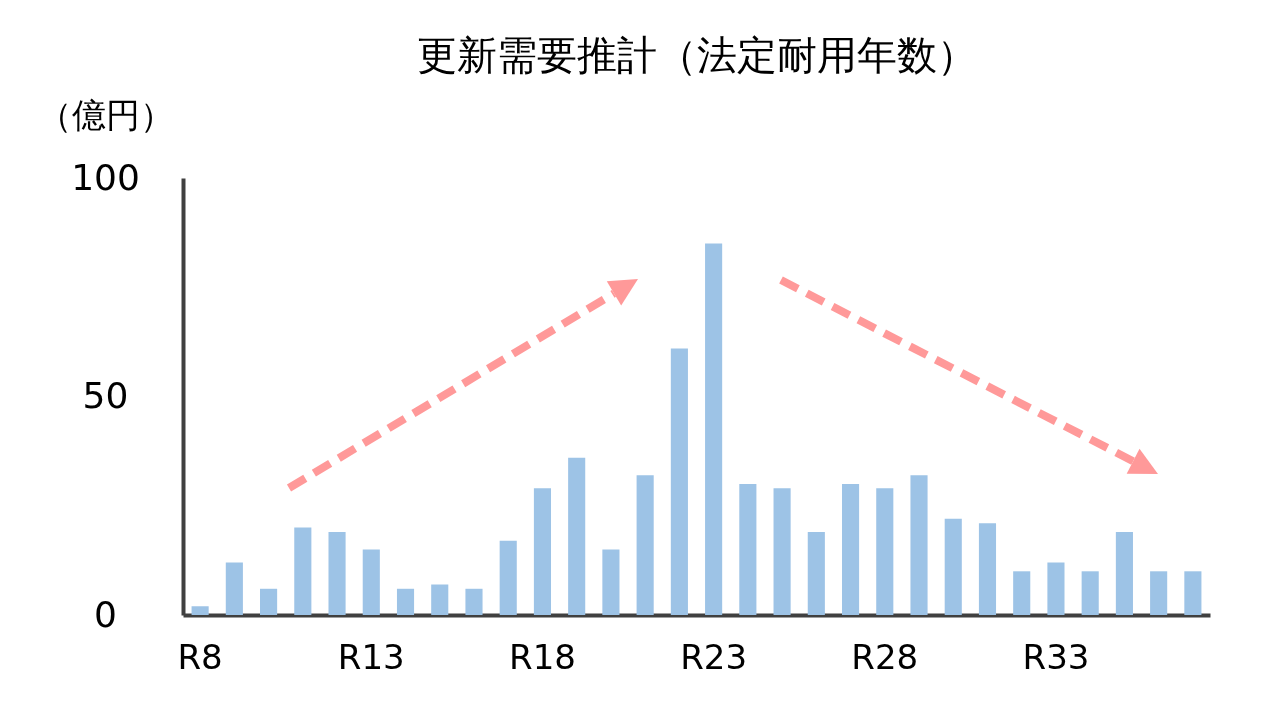  I want to click on x-tick-label: R23, so click(714, 656).